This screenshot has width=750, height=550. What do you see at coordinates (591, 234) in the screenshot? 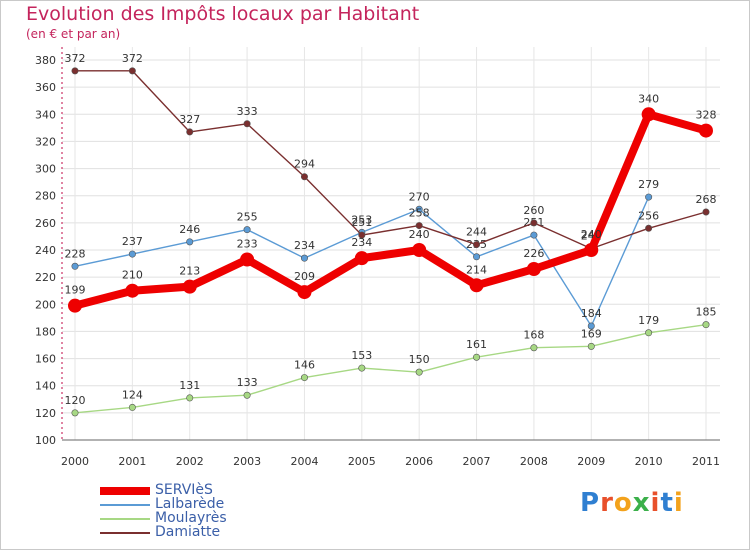
I see `data-label-servi-s: 240` at bounding box center [591, 234].